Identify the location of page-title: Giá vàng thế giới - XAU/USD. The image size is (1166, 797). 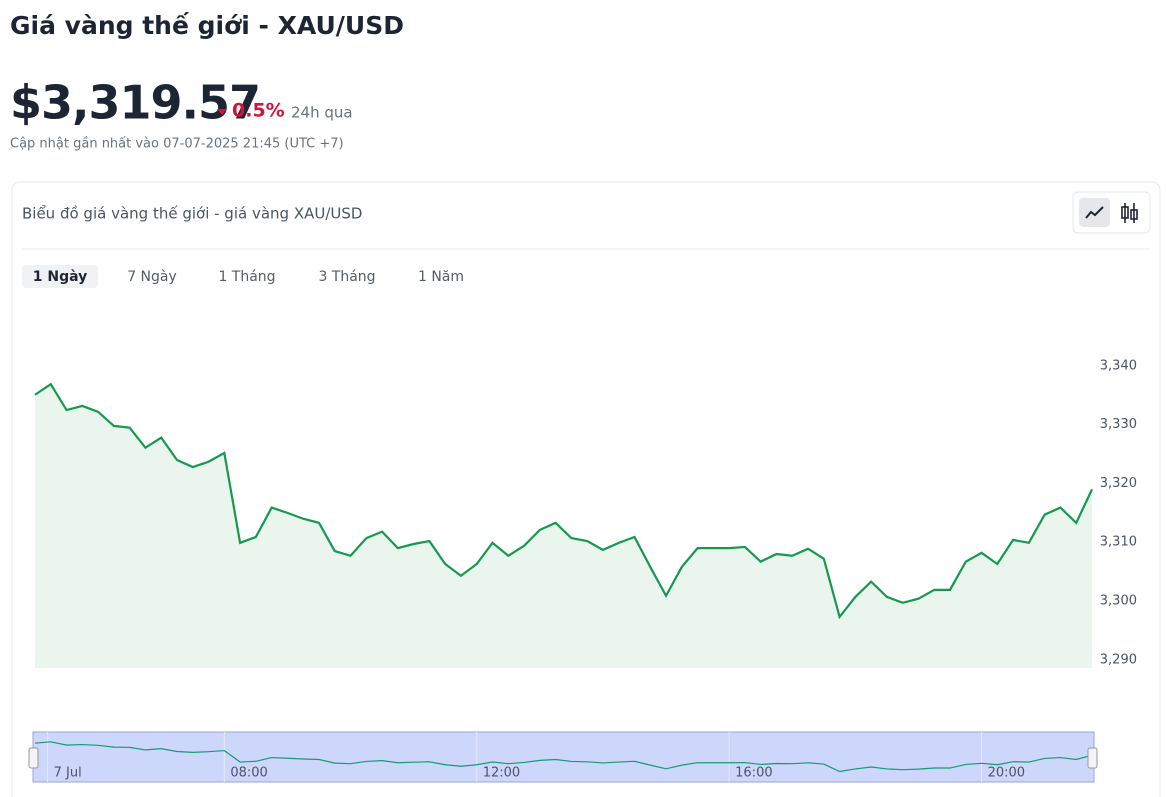
(207, 25).